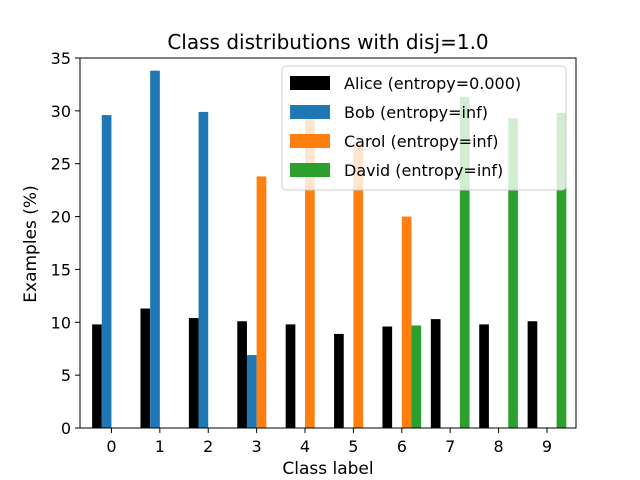 The width and height of the screenshot is (640, 480). Describe the element at coordinates (464, 263) in the screenshot. I see `bar-series3-class7` at that location.